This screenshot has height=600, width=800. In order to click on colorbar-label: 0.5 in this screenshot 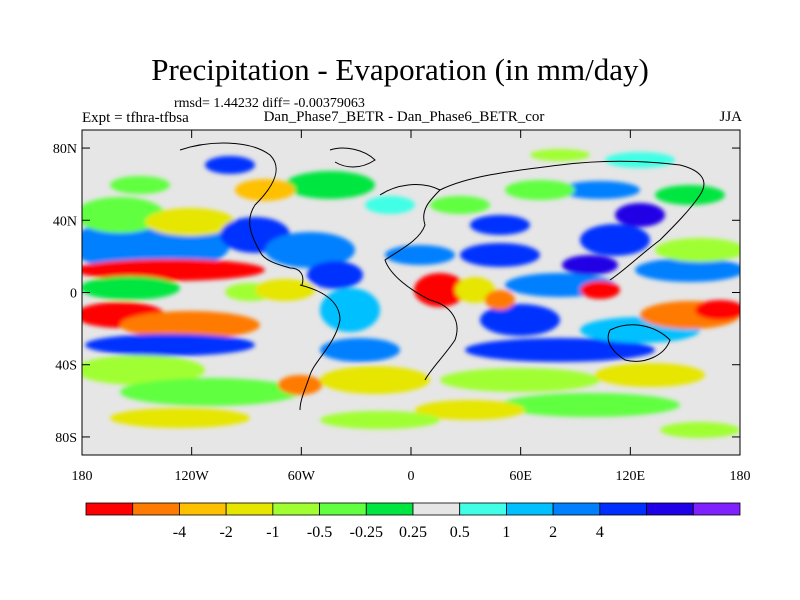, I will do `click(460, 532)`.